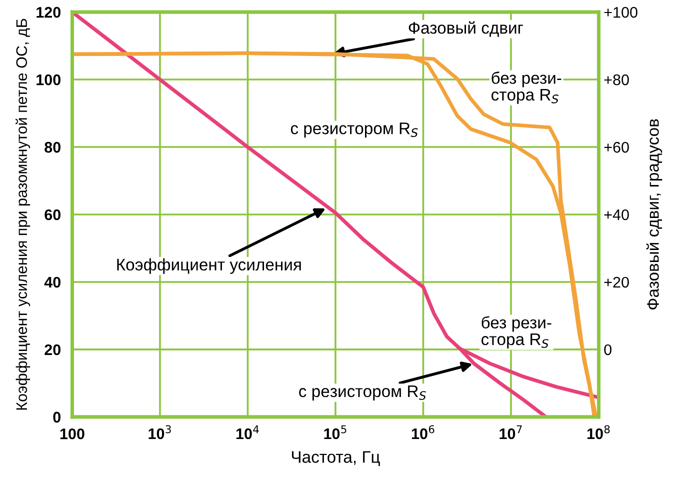 This screenshot has height=482, width=675. I want to click on y-tick-label: 20, so click(52, 350).